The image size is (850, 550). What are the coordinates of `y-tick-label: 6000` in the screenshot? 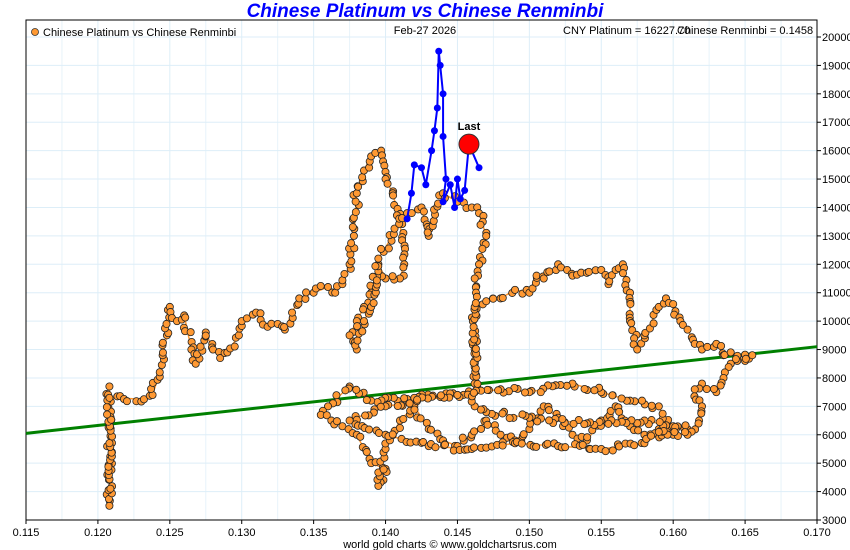 It's located at (834, 436).